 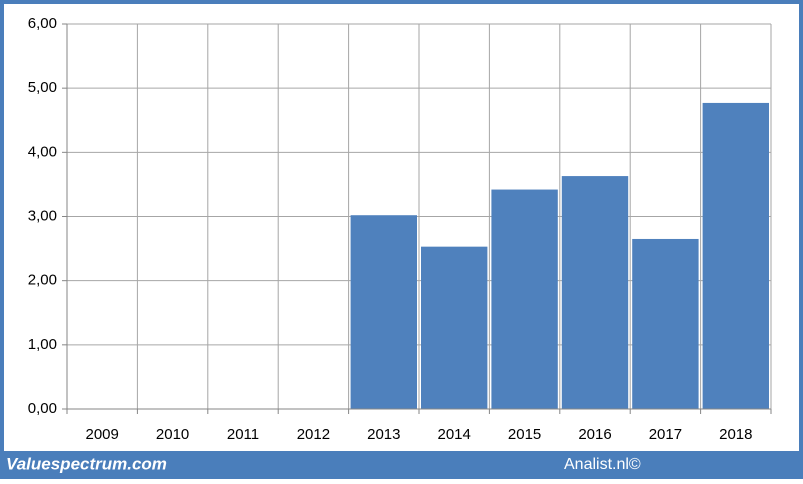 What do you see at coordinates (42, 280) in the screenshot?
I see `y-tick-label: 2,00` at bounding box center [42, 280].